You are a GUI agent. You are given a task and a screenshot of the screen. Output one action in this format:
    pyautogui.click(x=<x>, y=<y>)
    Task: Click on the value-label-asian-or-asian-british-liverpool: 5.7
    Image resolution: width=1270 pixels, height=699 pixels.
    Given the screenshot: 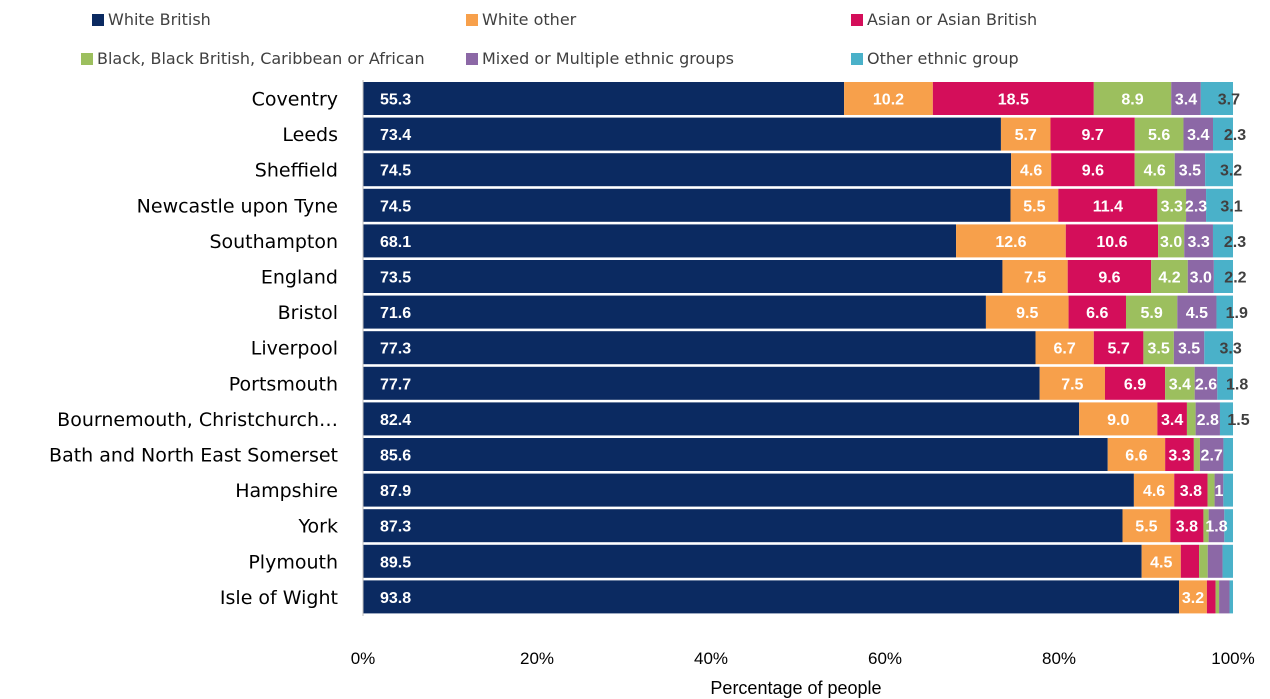 What is the action you would take?
    pyautogui.click(x=1118, y=349)
    